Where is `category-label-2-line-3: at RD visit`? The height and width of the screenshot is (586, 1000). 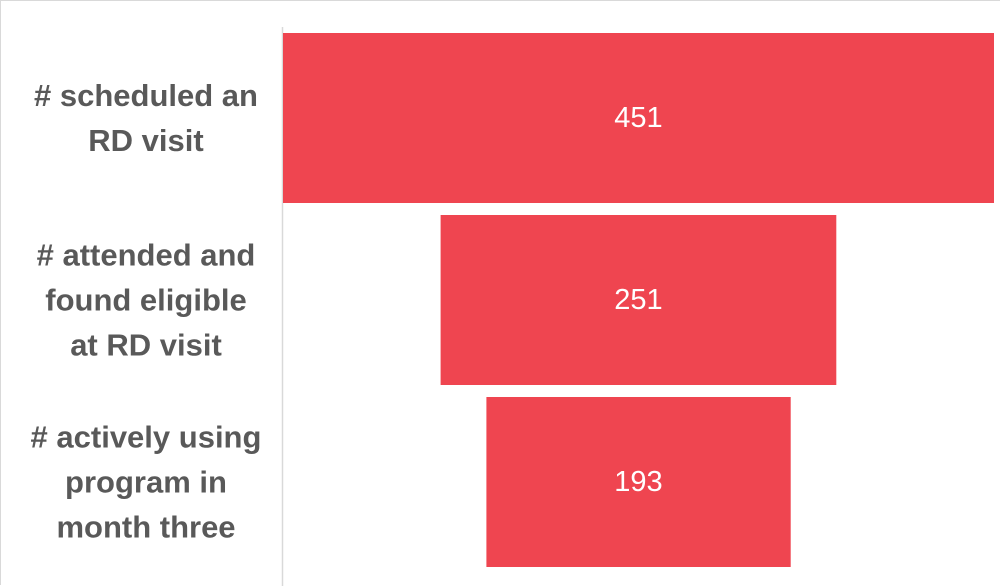 category-label-2-line-3: at RD visit is located at coordinates (146, 345).